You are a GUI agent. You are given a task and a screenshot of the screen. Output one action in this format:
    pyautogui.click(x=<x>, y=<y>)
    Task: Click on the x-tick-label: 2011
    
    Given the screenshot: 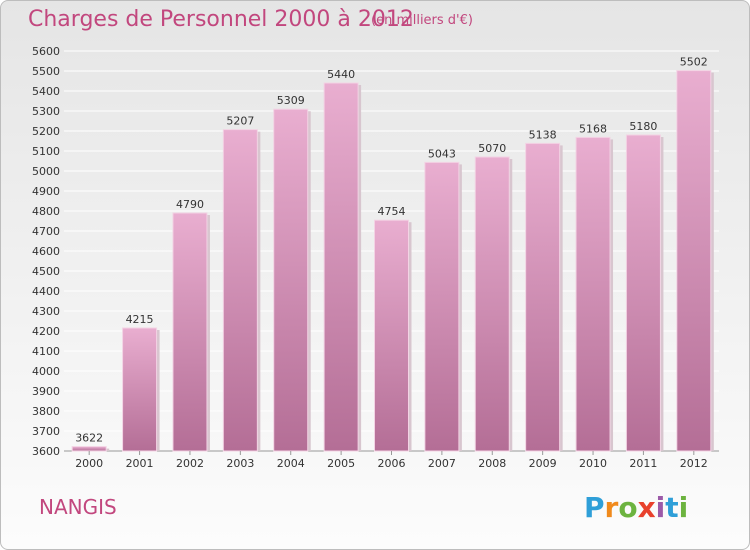 What is the action you would take?
    pyautogui.click(x=643, y=463)
    